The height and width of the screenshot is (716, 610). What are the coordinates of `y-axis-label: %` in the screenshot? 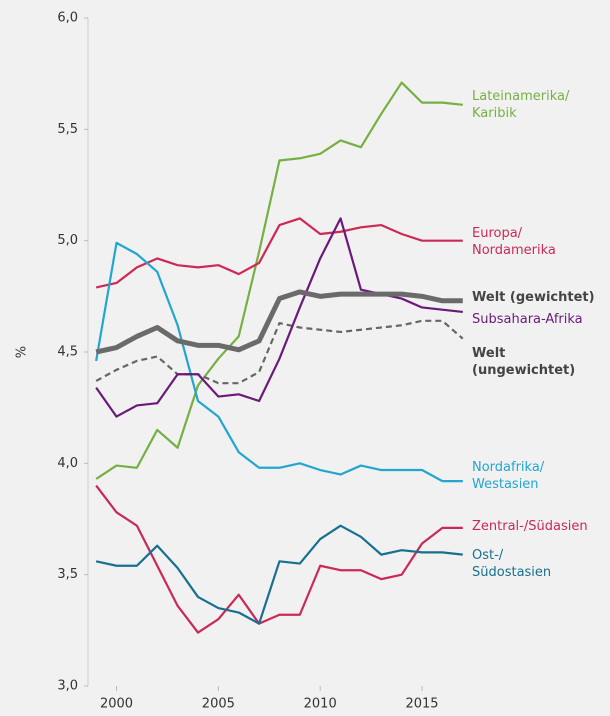 It's located at (22, 352).